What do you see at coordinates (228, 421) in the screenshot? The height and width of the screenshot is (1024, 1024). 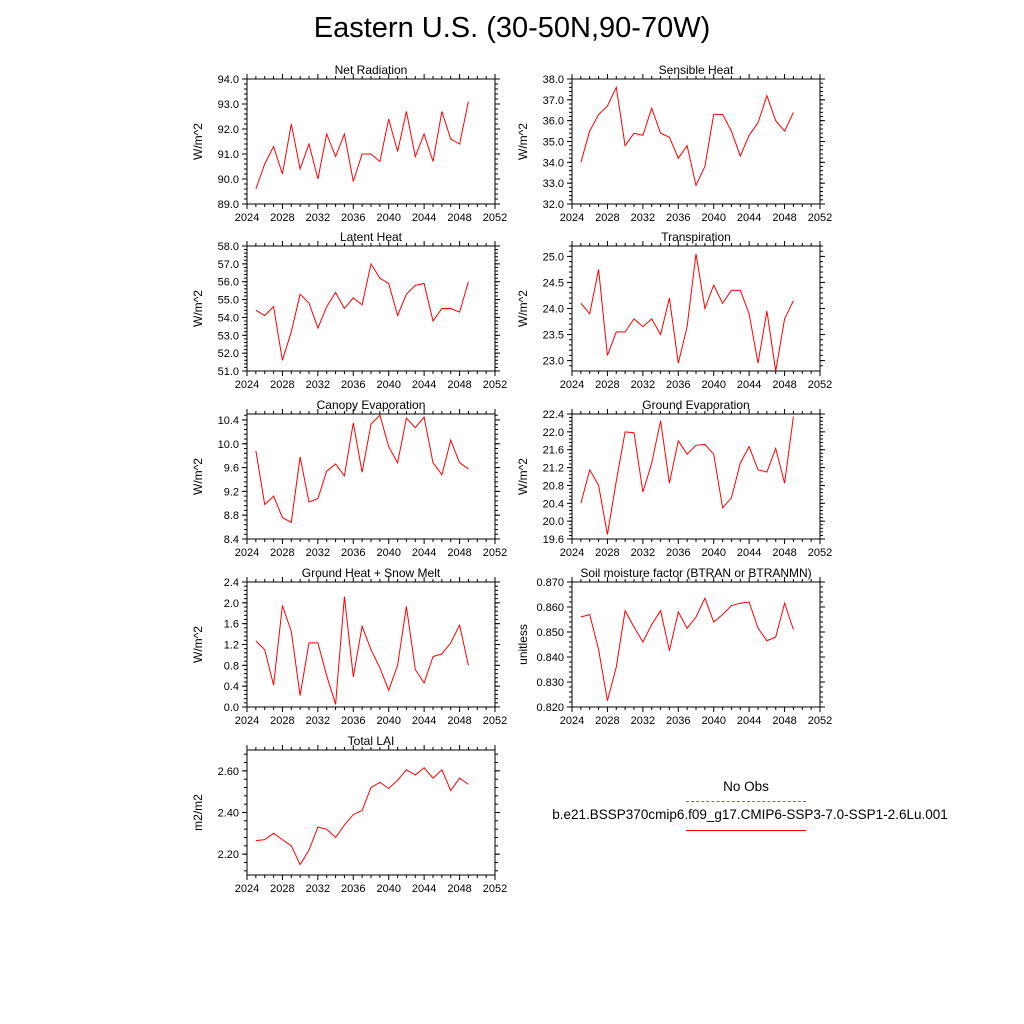 I see `y-tick-label: 10.4` at bounding box center [228, 421].